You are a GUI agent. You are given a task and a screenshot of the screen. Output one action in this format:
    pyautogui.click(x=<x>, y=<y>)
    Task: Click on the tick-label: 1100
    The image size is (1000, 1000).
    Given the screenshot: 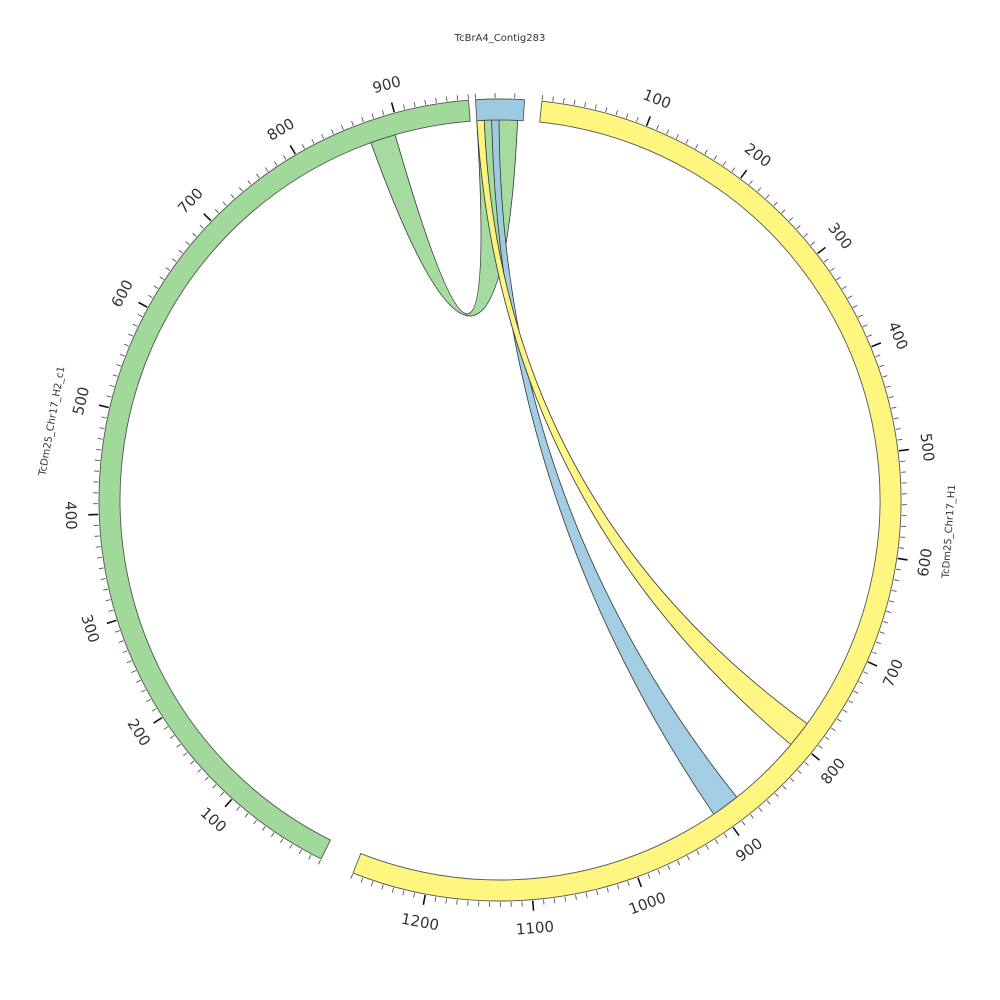 What is the action you would take?
    pyautogui.click(x=535, y=928)
    